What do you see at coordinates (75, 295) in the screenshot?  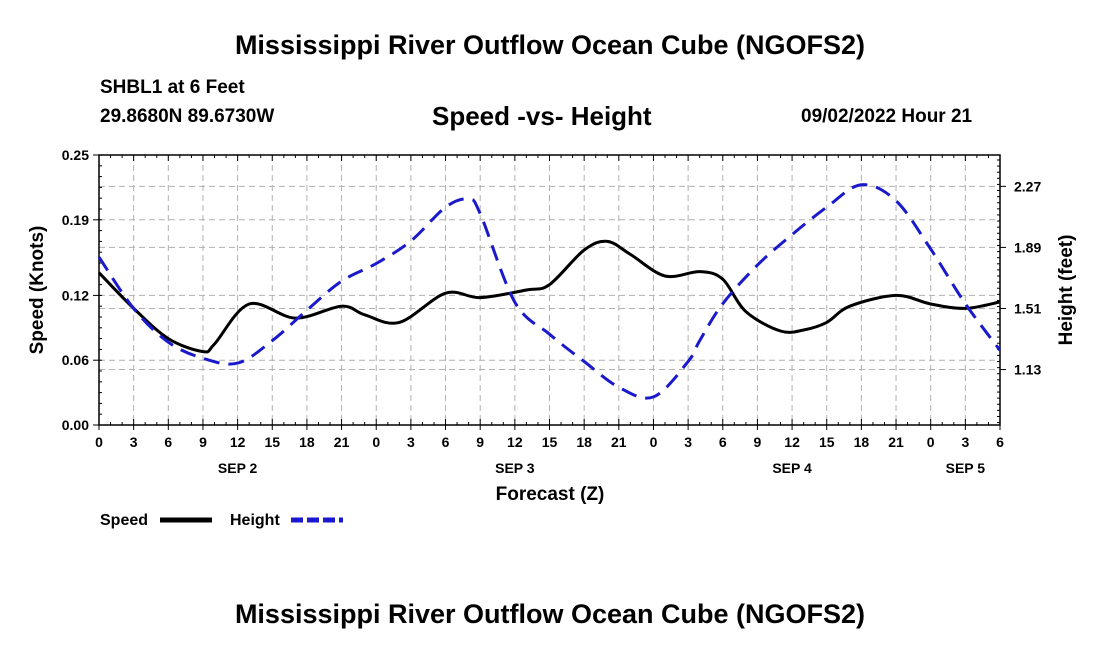 I see `y-tick-label: 0.12` at bounding box center [75, 295].